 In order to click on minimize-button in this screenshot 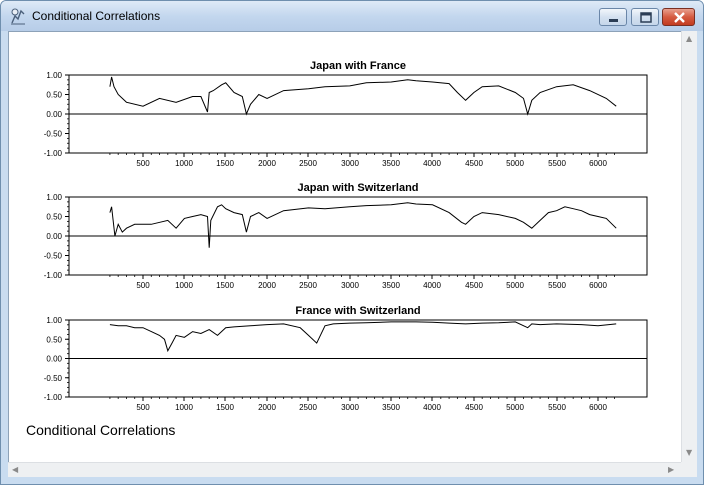, I will do `click(613, 17)`.